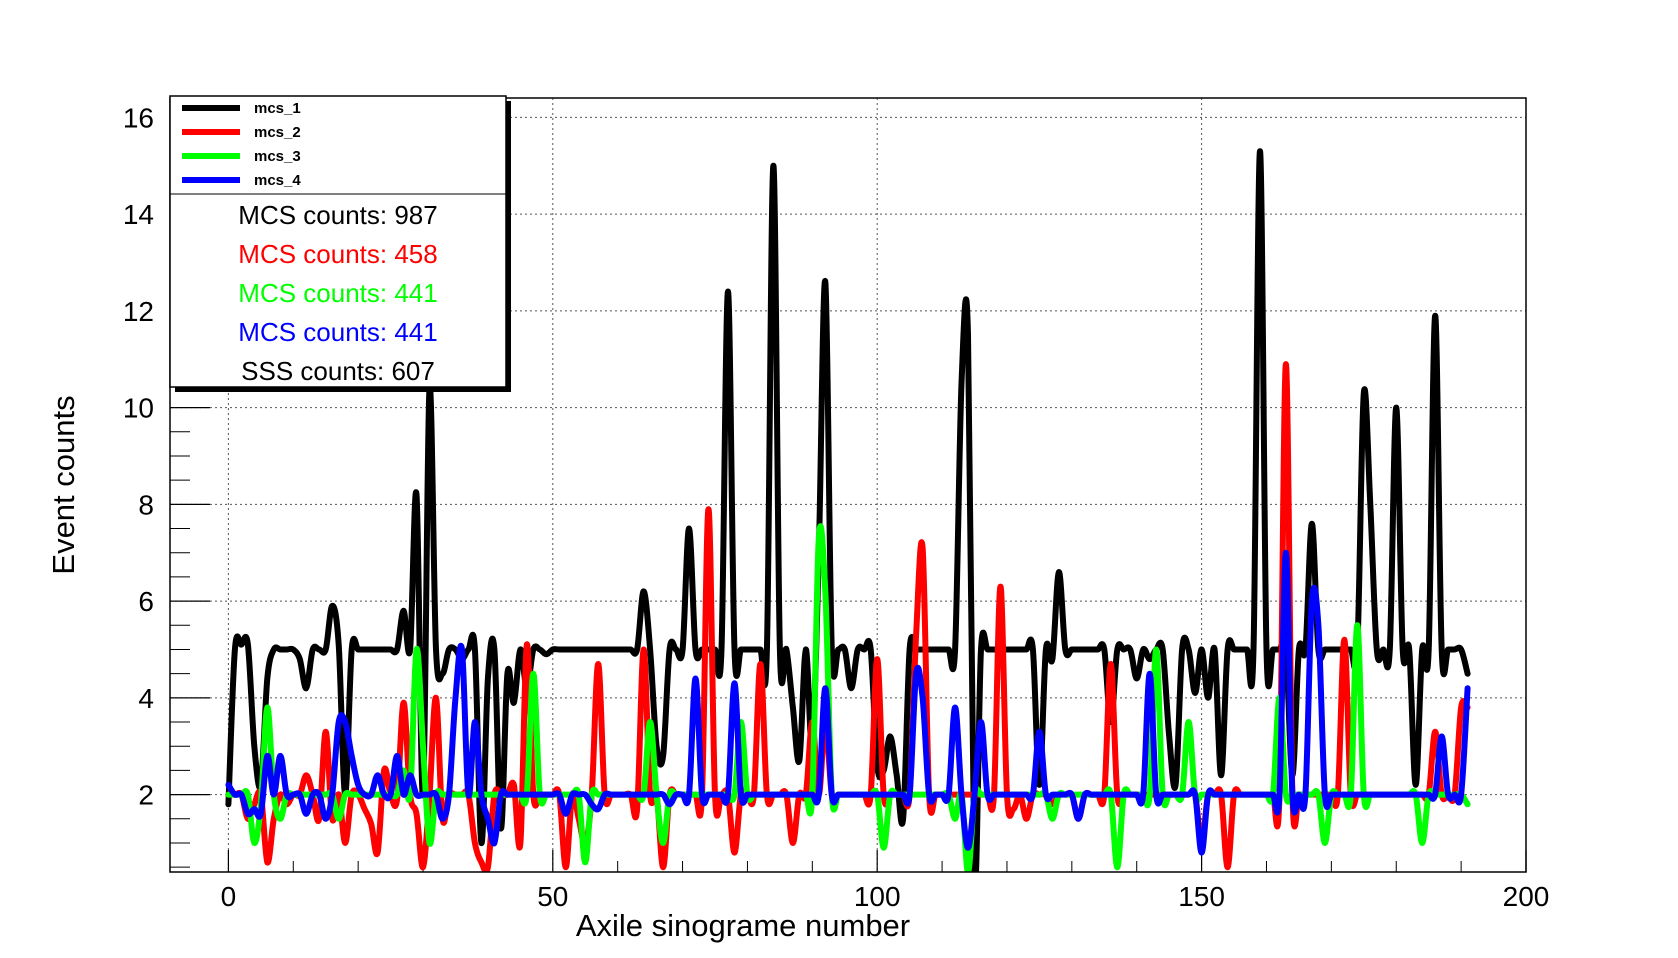 The image size is (1678, 958). What do you see at coordinates (552, 896) in the screenshot?
I see `x-tick-label: 50` at bounding box center [552, 896].